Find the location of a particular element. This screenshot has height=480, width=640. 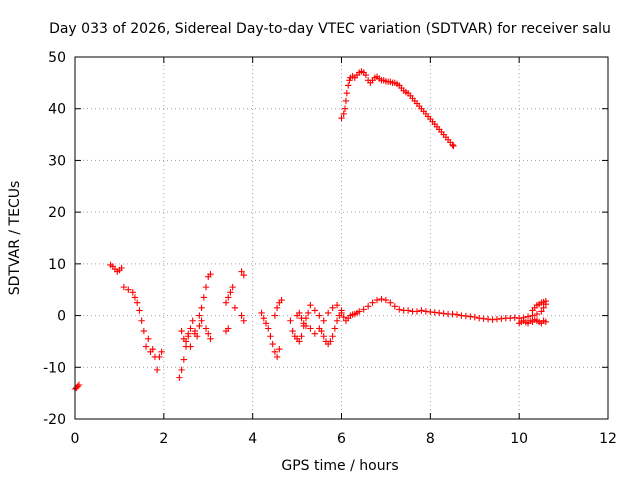

x-tick-label: 12 is located at coordinates (608, 439).